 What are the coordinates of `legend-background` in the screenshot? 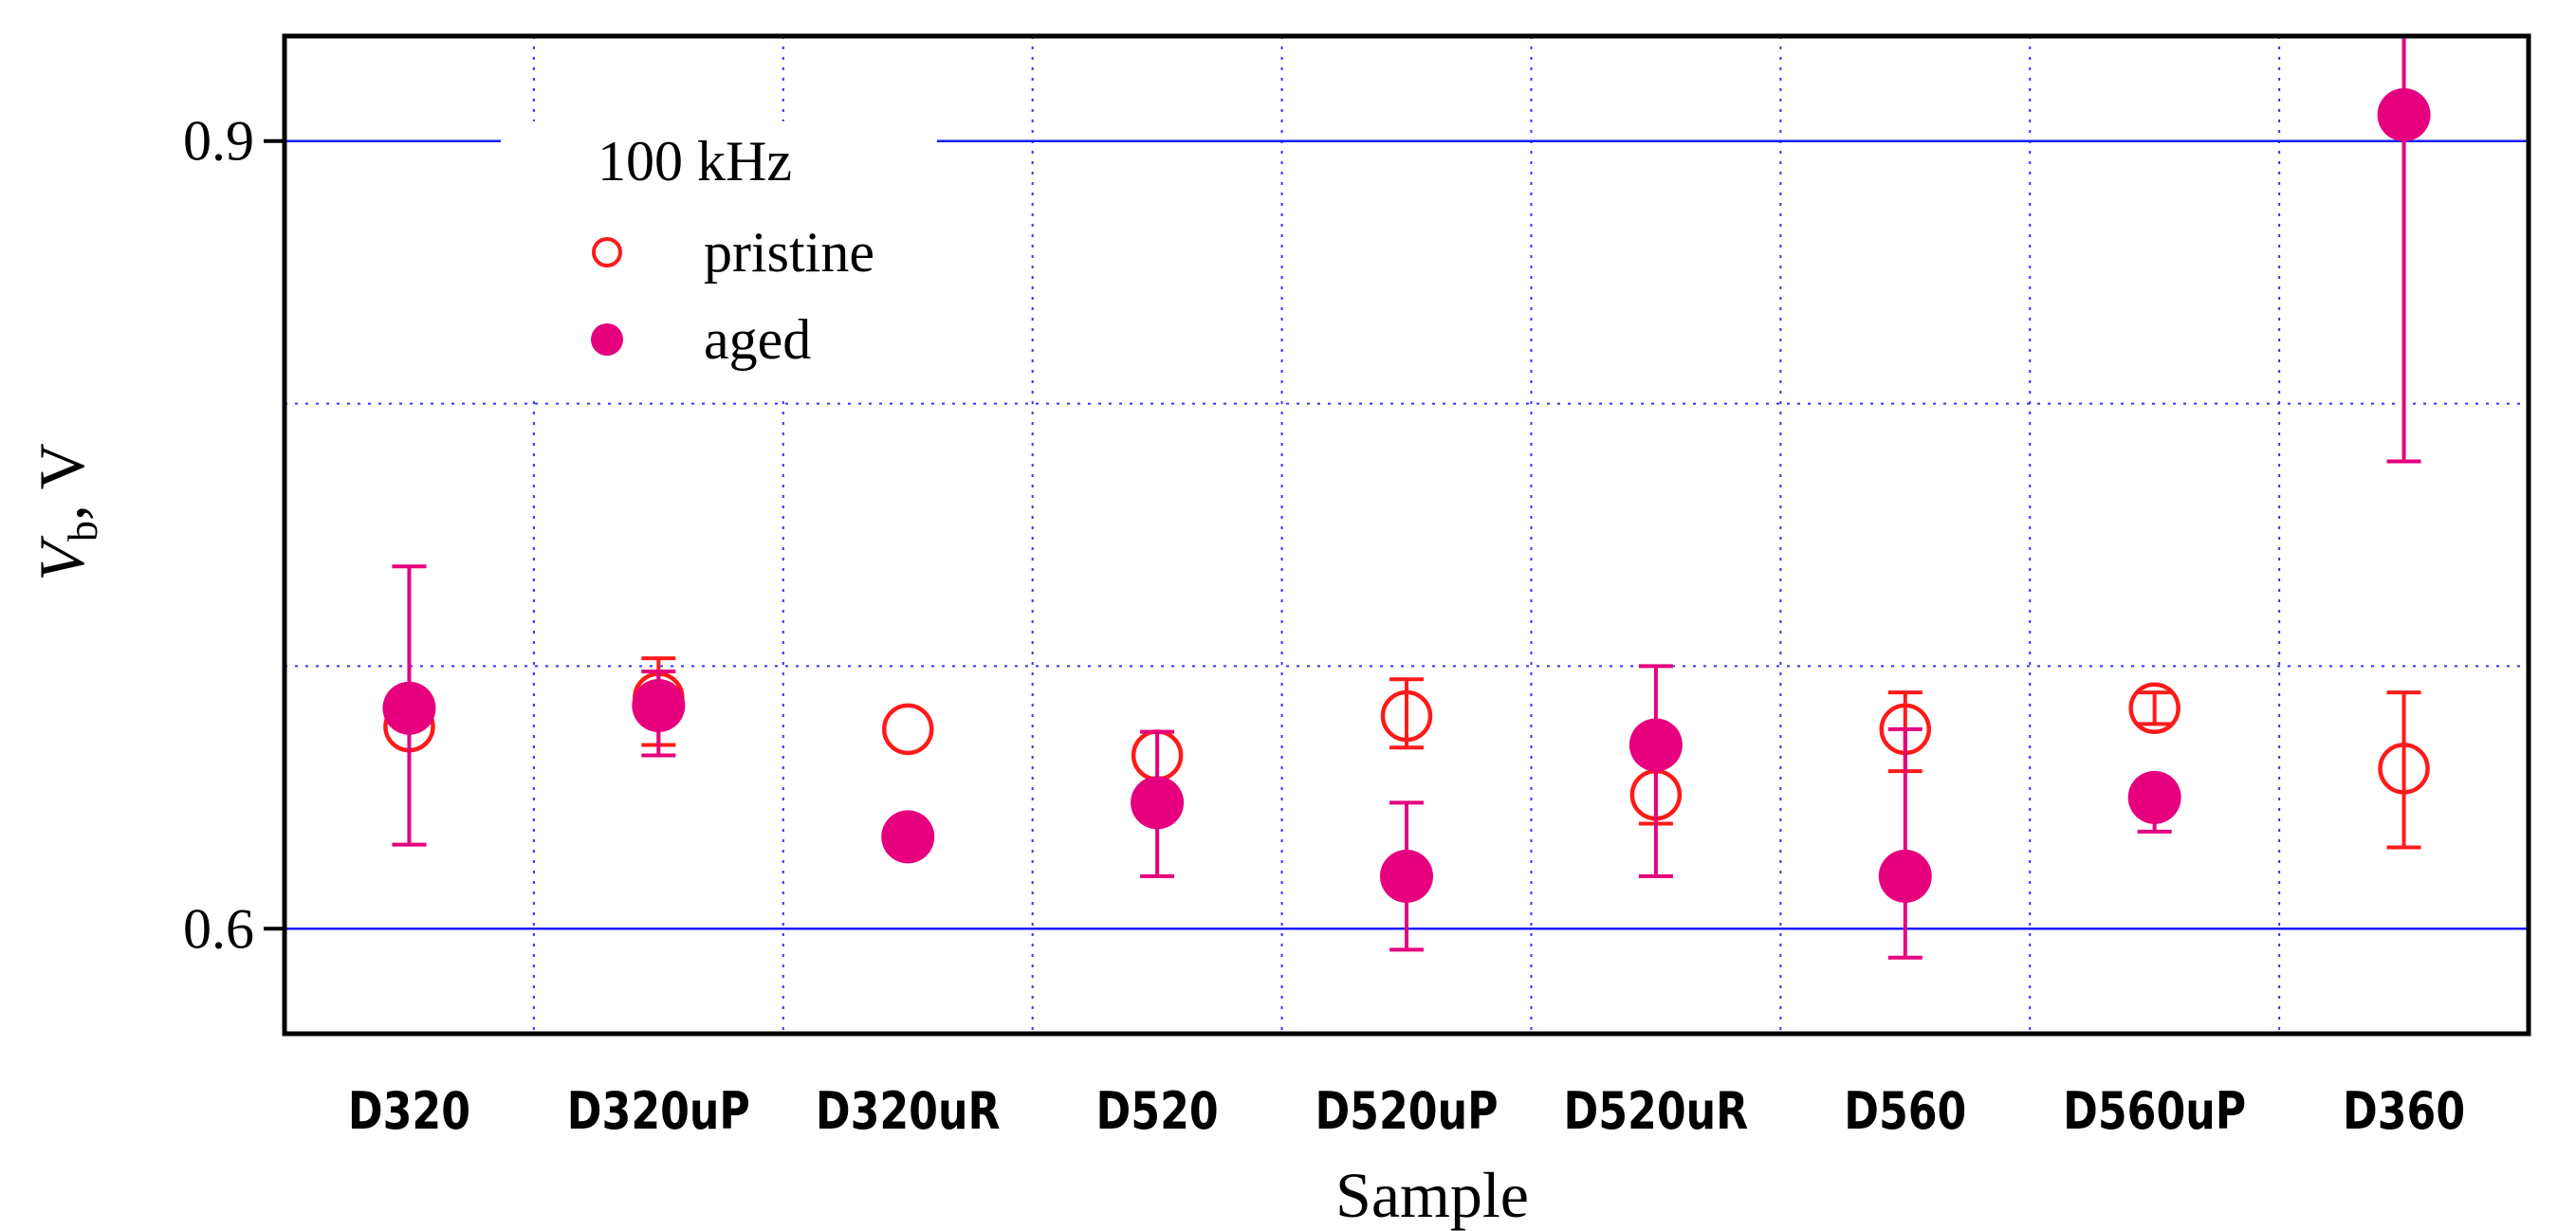 It's located at (719, 258).